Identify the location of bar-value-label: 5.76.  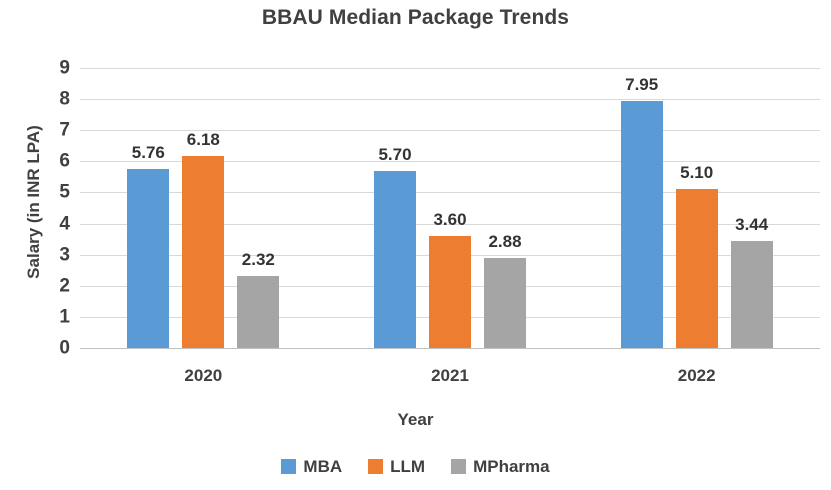
(148, 152).